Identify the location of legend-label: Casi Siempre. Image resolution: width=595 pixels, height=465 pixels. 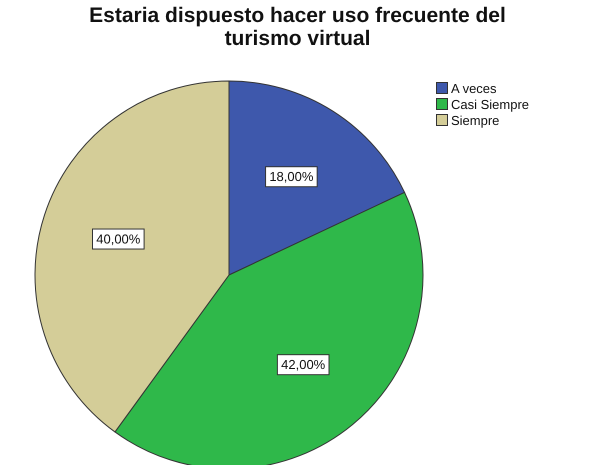
(490, 104).